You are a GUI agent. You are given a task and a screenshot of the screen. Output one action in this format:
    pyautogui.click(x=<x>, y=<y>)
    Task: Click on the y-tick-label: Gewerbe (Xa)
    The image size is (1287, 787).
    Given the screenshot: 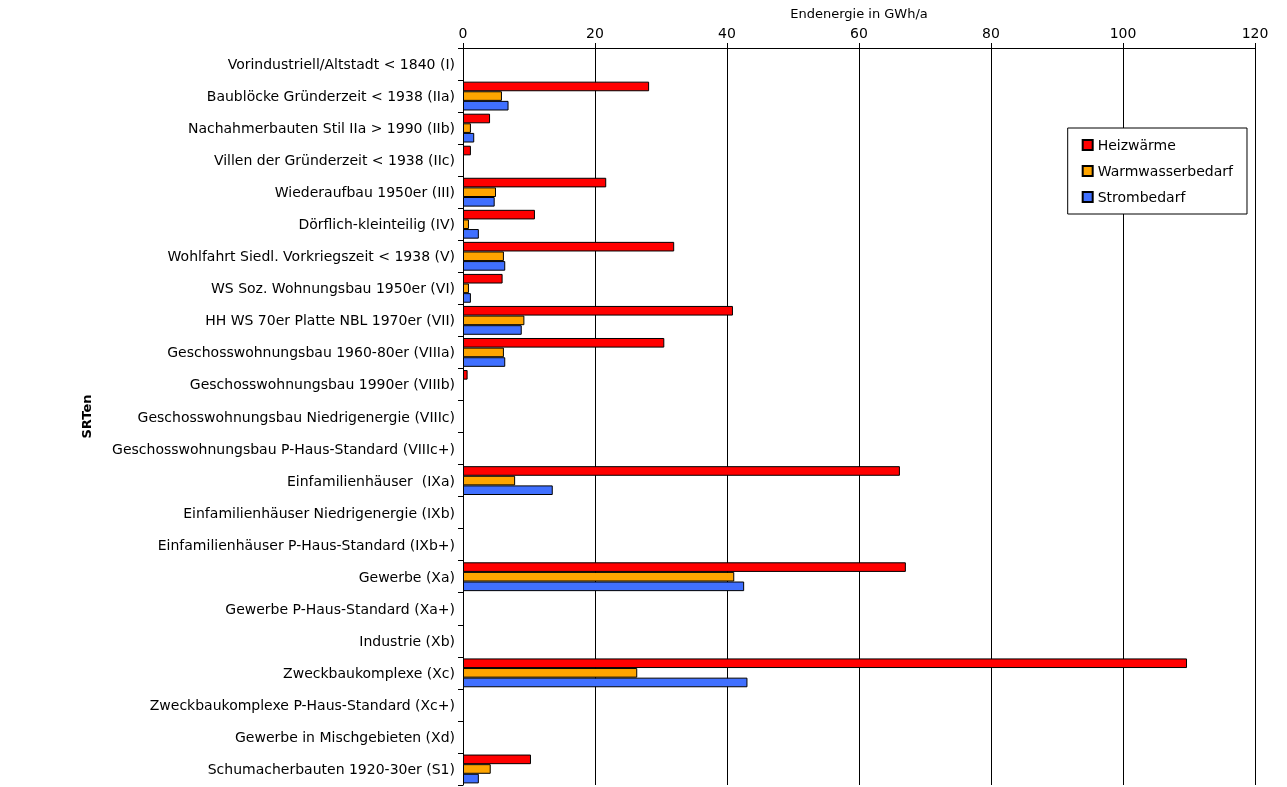 What is the action you would take?
    pyautogui.click(x=406, y=576)
    